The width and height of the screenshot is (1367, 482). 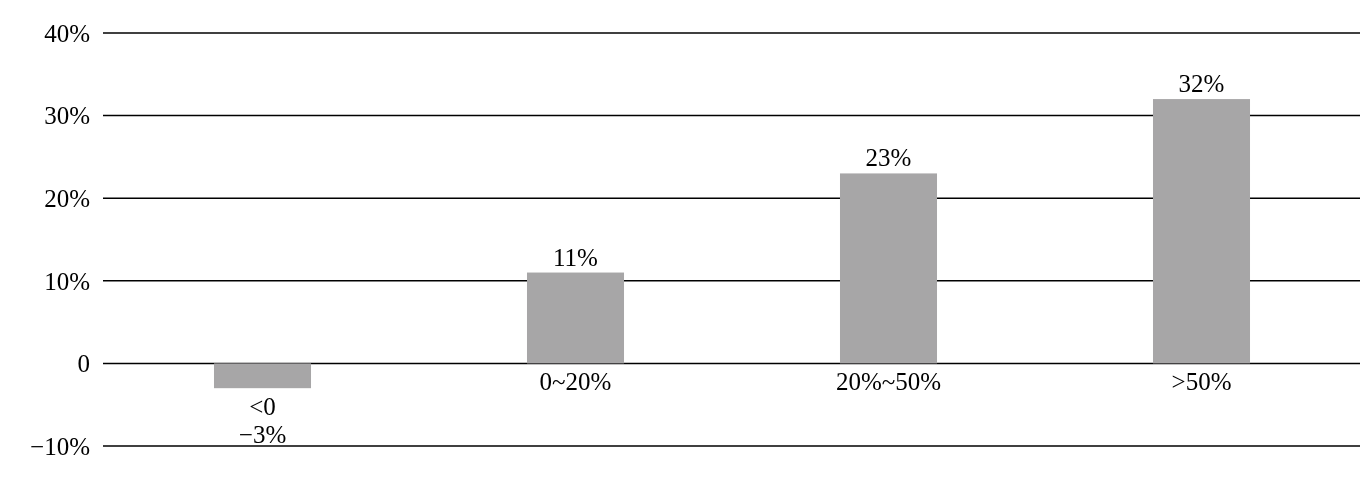 I want to click on data-label: 23%, so click(x=888, y=158).